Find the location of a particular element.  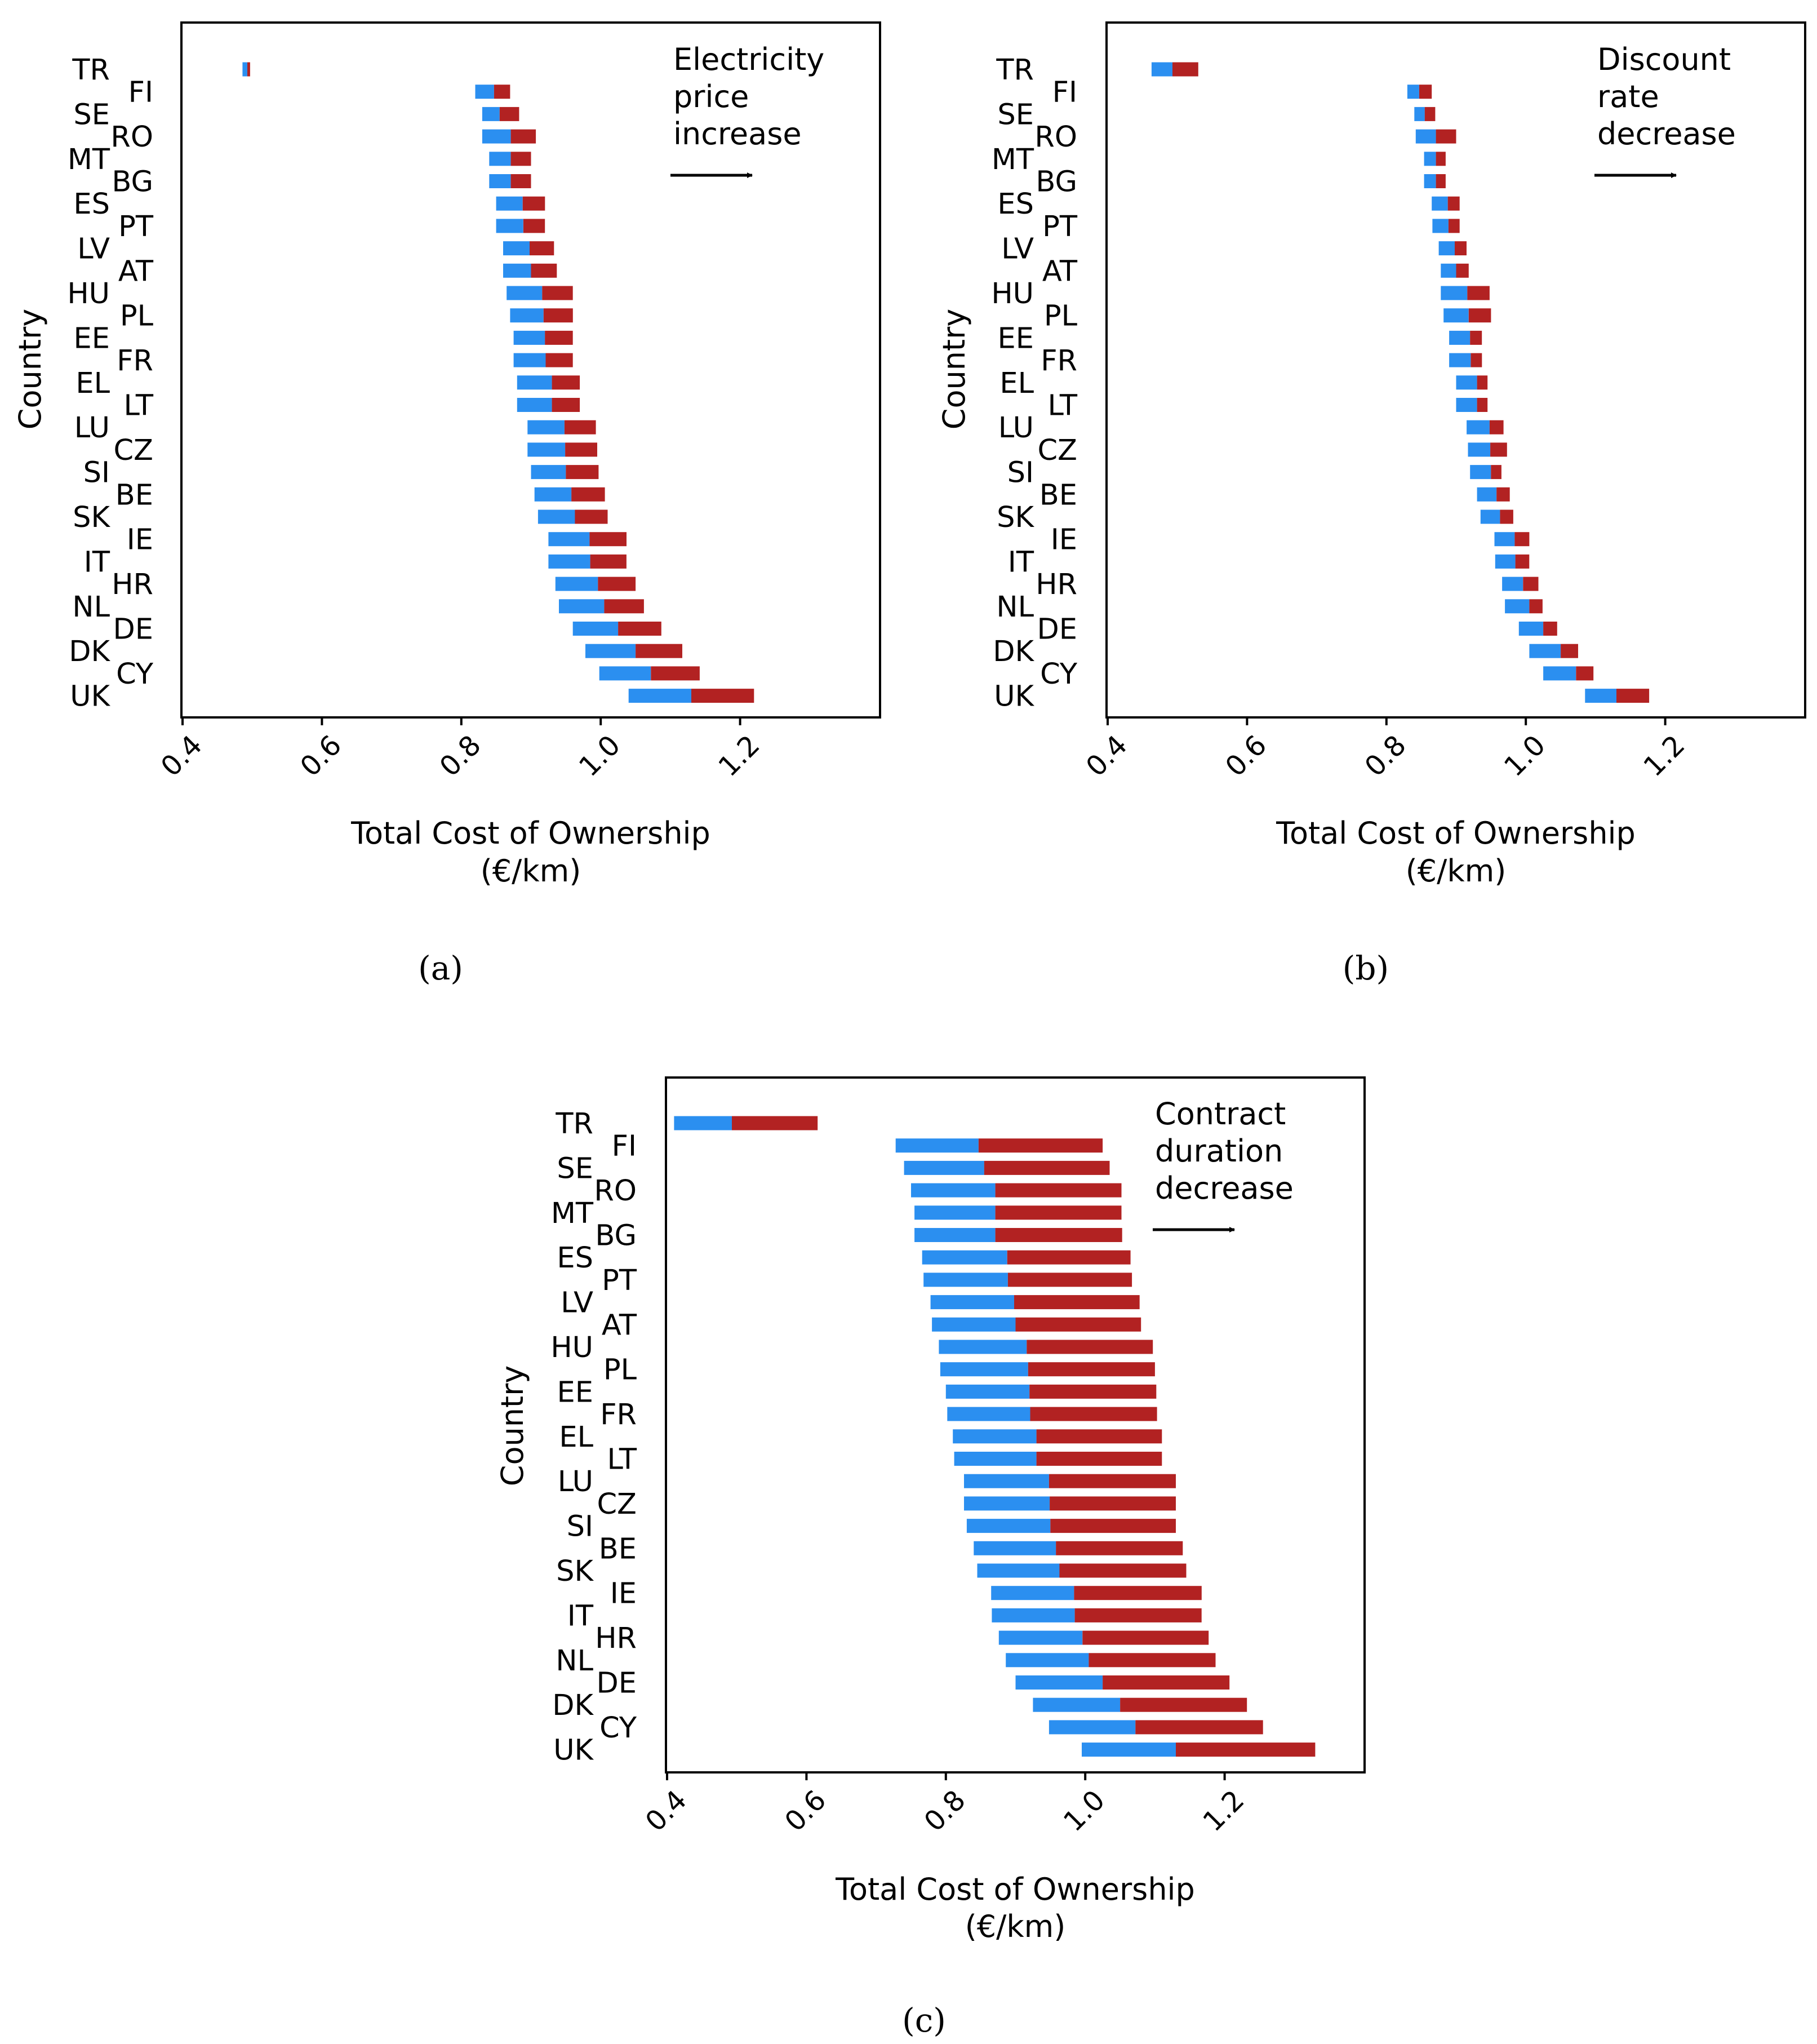

country-label-a-de: DE is located at coordinates (133, 629).